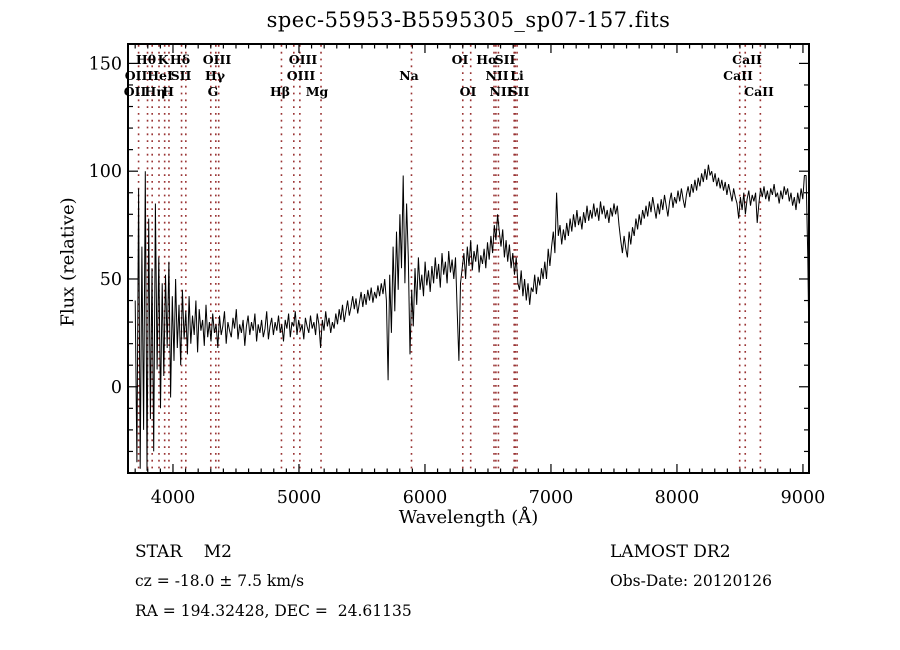 The image size is (900, 650). Describe the element at coordinates (691, 581) in the screenshot. I see `obs-date-label: Obs-Date: 20120126` at that location.